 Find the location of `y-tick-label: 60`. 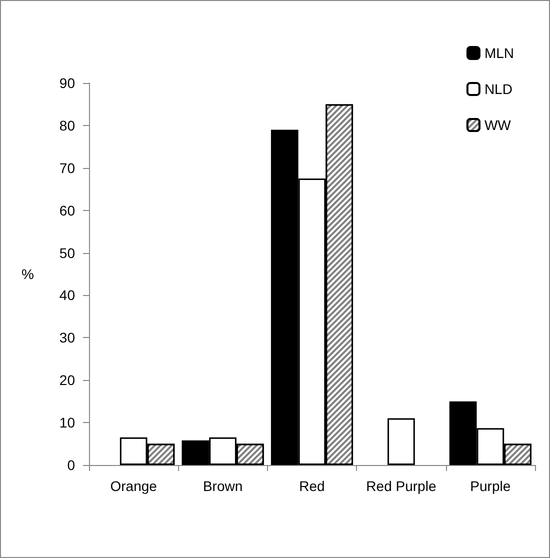

y-tick-label: 60 is located at coordinates (67, 210).